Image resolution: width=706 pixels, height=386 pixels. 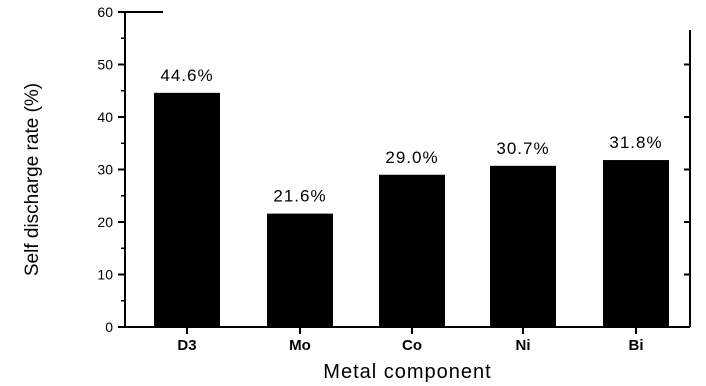 I want to click on x-tick-label-bi: Bi, so click(x=636, y=345).